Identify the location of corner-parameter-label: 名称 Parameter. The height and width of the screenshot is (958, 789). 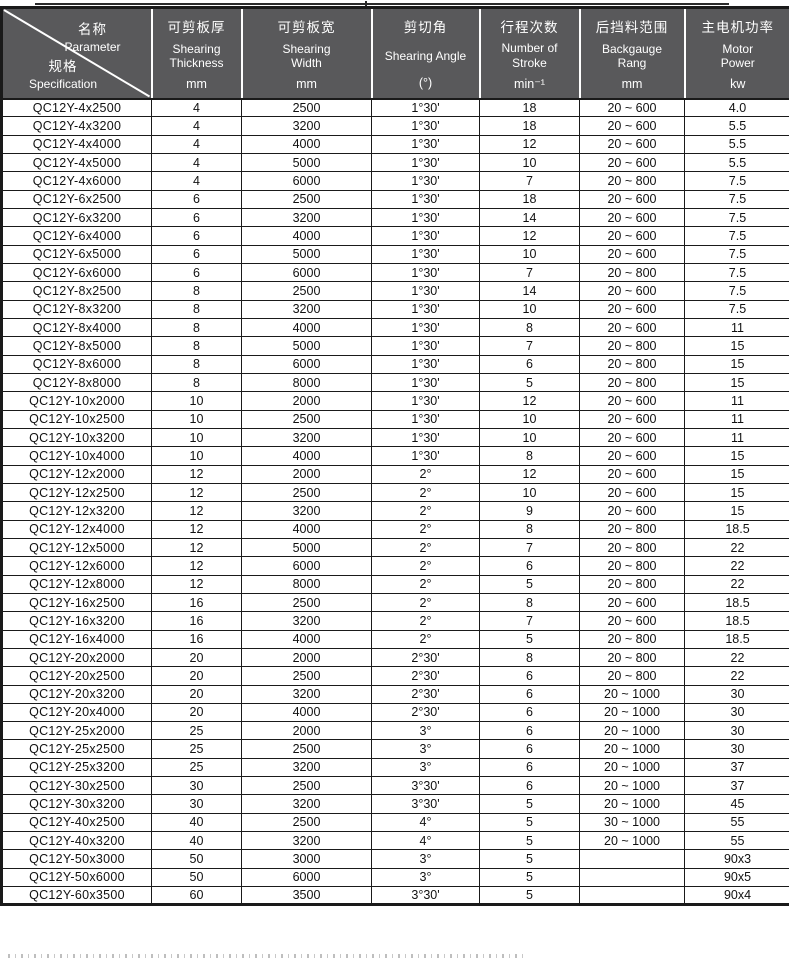
(93, 36).